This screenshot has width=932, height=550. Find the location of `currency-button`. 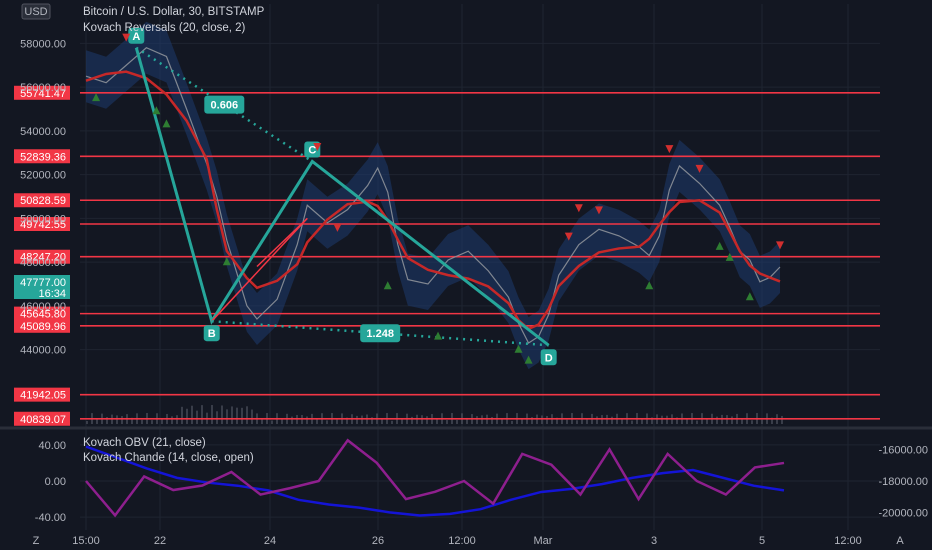

currency-button is located at coordinates (36, 11).